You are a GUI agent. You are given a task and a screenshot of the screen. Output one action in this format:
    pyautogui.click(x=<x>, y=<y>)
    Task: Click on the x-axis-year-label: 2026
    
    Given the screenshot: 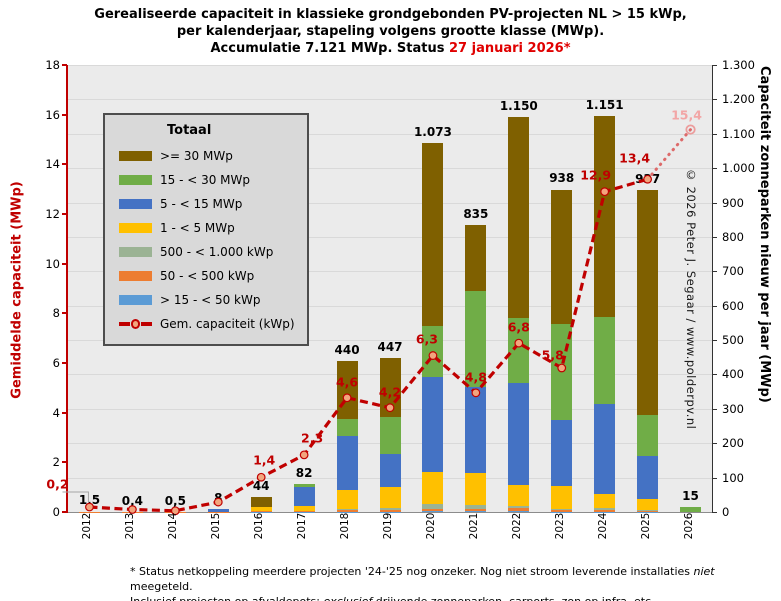 What is the action you would take?
    pyautogui.click(x=688, y=526)
    